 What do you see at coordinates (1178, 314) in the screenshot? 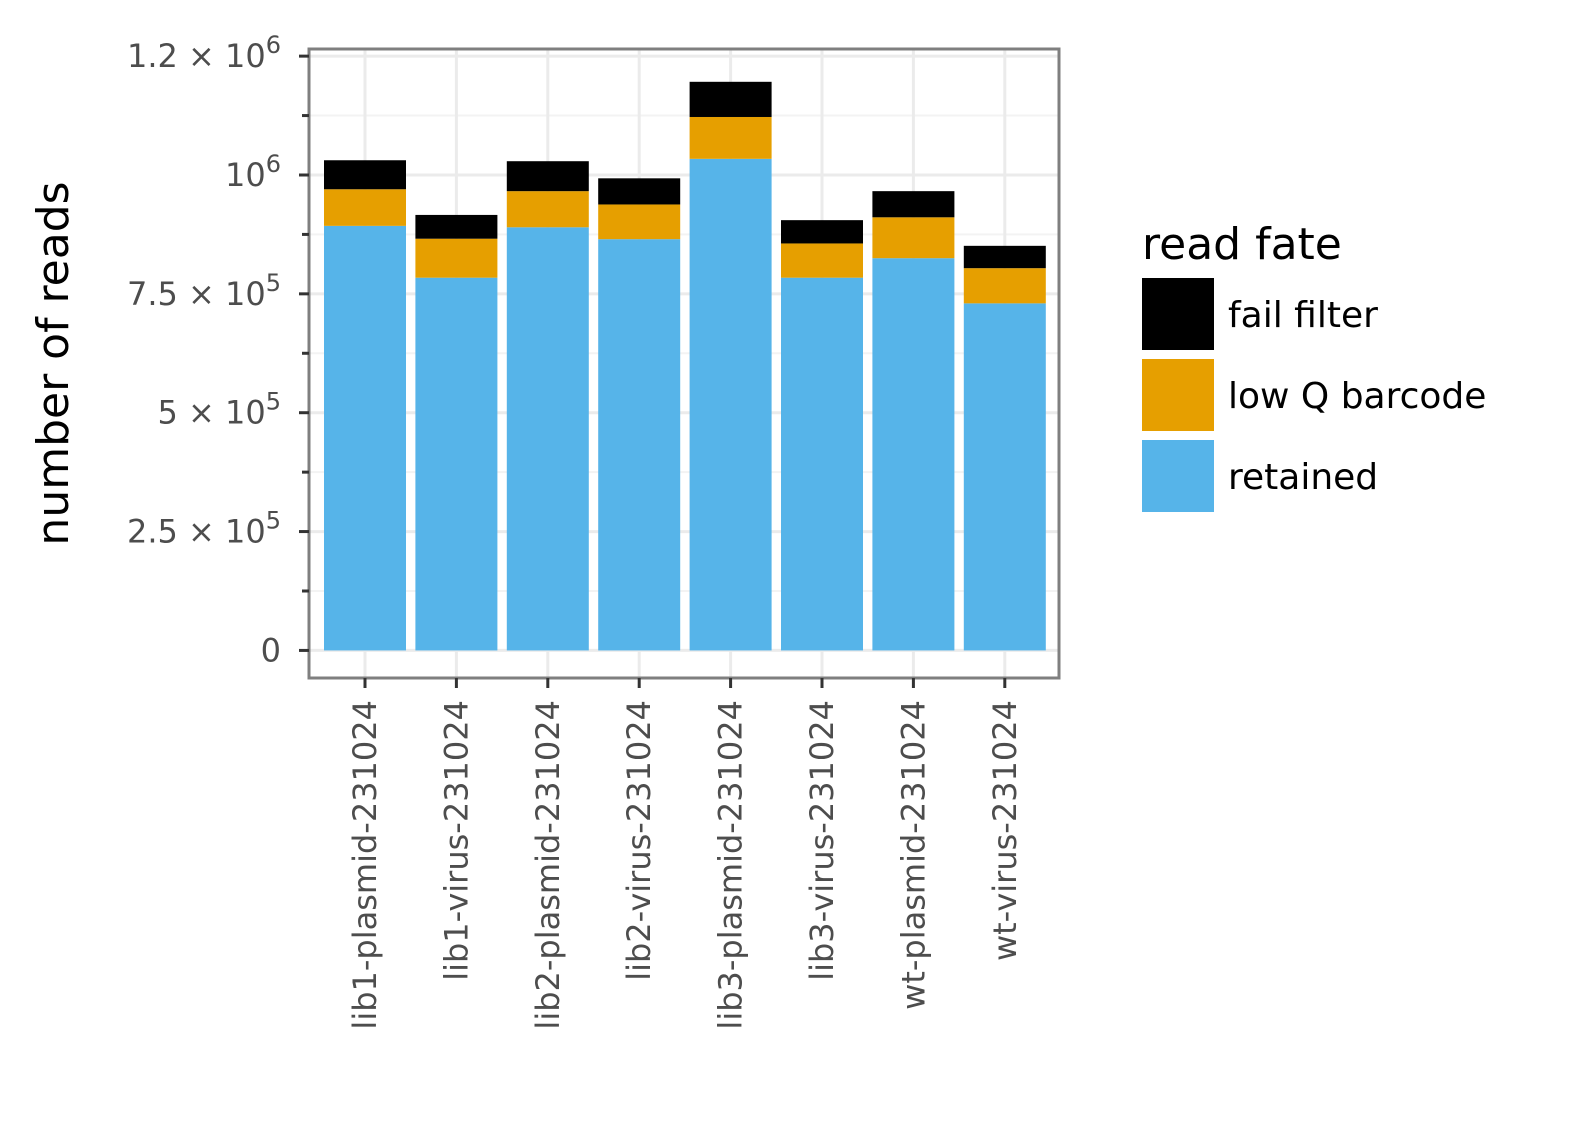
I see `legend-key-fail-filter` at bounding box center [1178, 314].